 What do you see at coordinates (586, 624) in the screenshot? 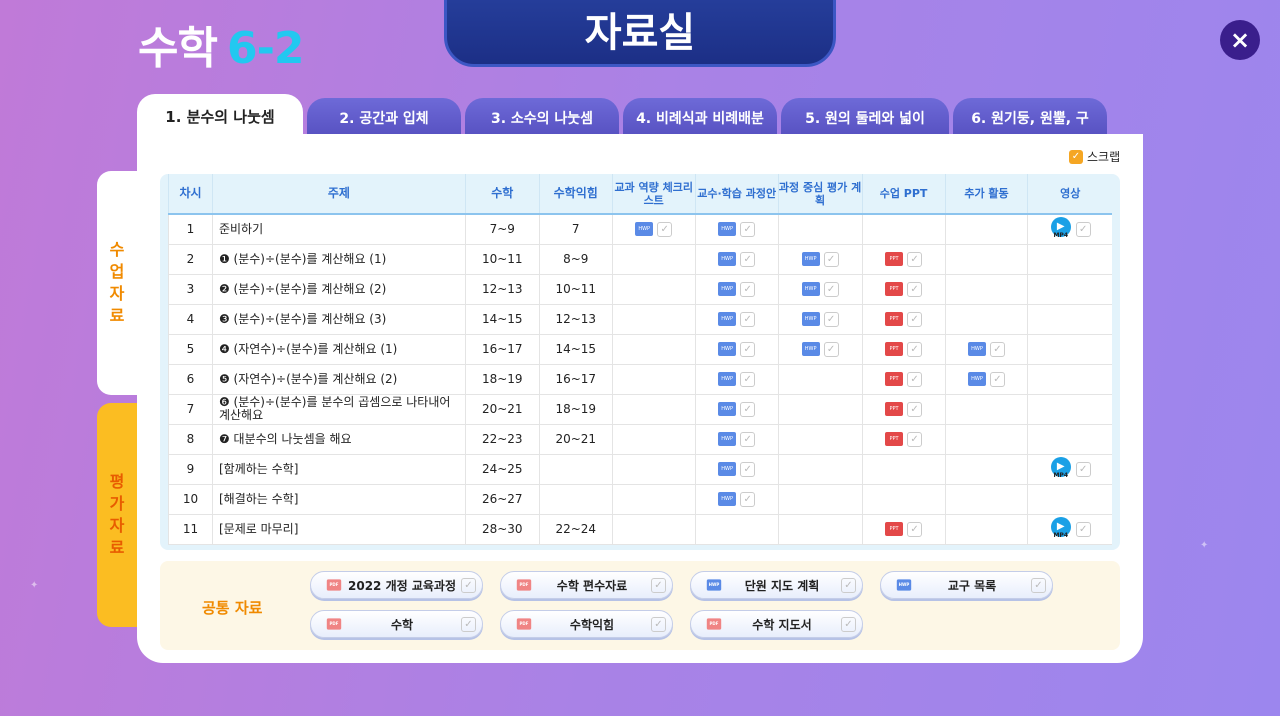
I see `common-material-button: PDF 수학익힘 ✓` at bounding box center [586, 624].